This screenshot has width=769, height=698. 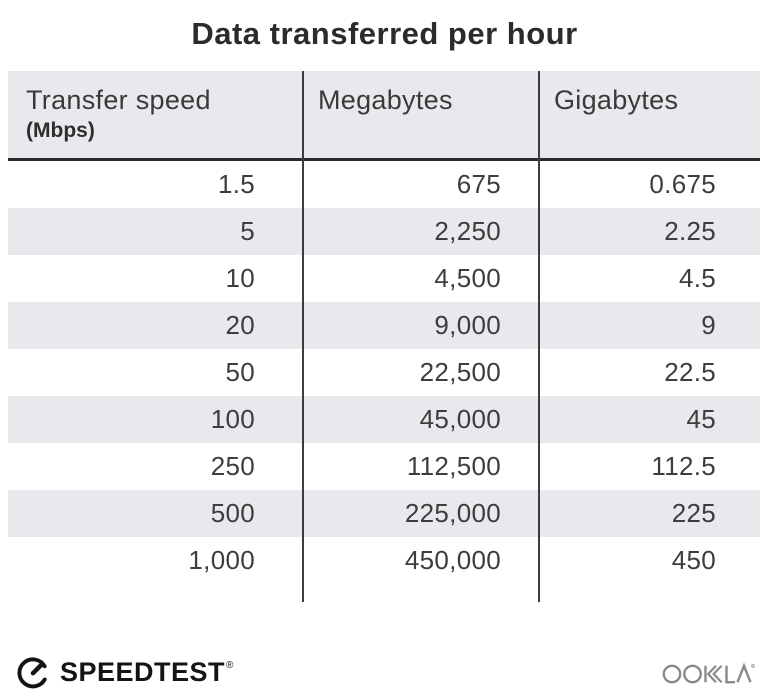 I want to click on header-label-transfer-speed: Transfer speed, so click(x=118, y=100).